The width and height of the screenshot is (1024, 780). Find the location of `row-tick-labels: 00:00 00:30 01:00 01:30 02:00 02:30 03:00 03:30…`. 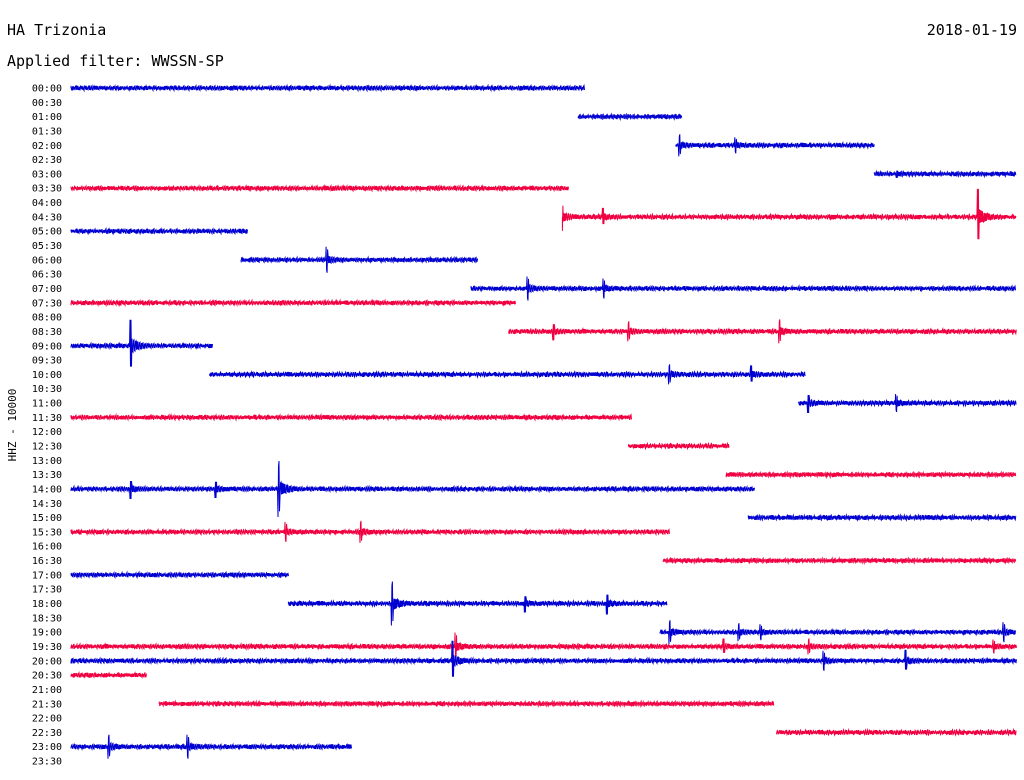

row-tick-labels: 00:00 00:30 01:00 01:30 02:00 02:30 03:00 03:30… is located at coordinates (47, 426).